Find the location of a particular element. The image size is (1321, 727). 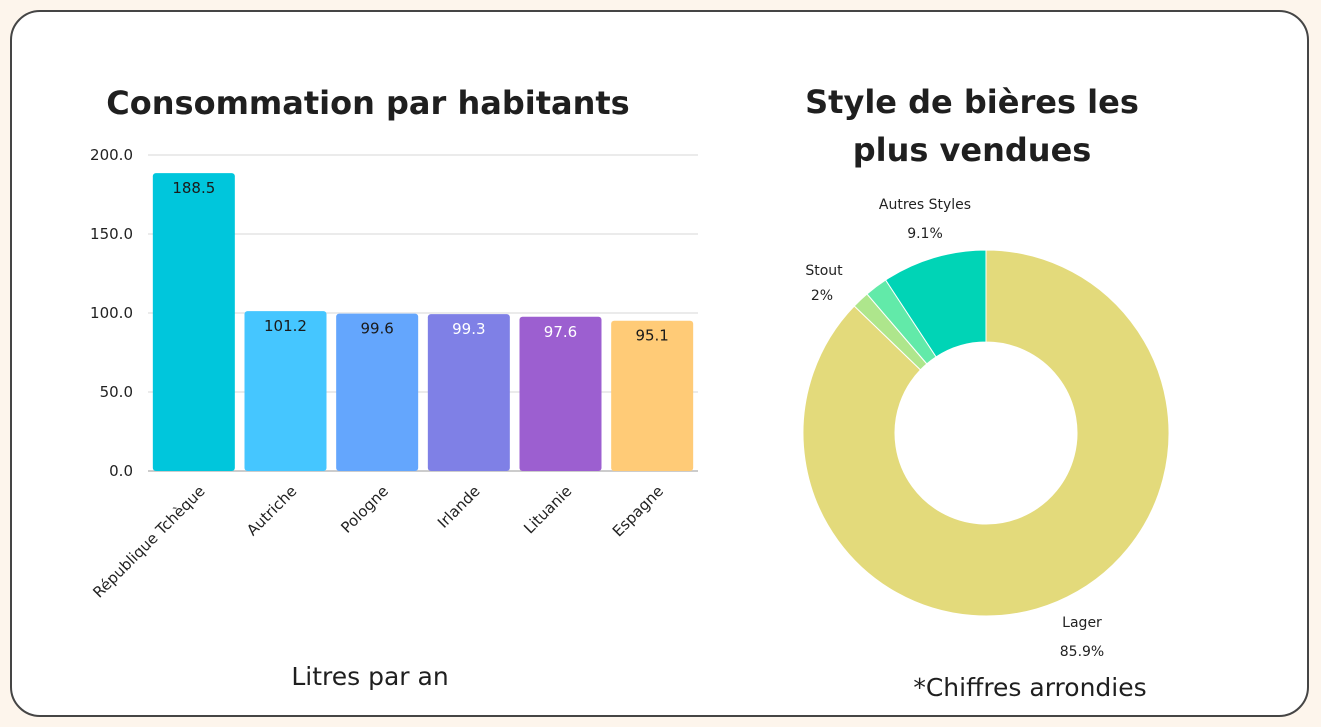

x-tick-label: Espagne is located at coordinates (638, 511).